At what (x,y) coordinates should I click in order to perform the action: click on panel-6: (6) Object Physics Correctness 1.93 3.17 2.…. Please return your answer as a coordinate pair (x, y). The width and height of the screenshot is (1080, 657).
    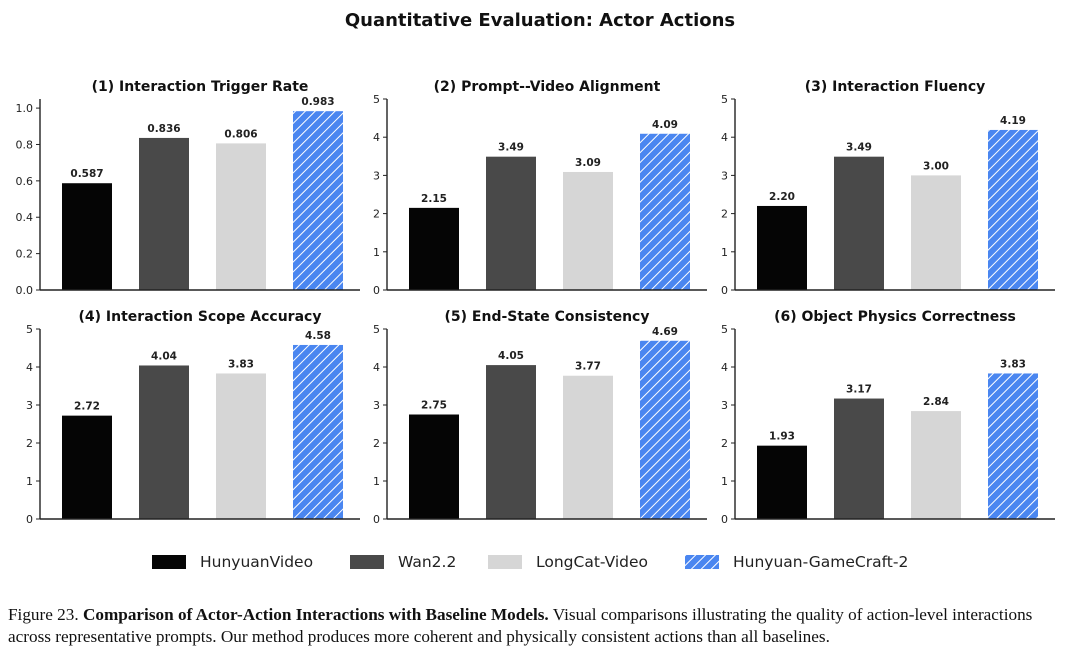
    Looking at the image, I should click on (888, 417).